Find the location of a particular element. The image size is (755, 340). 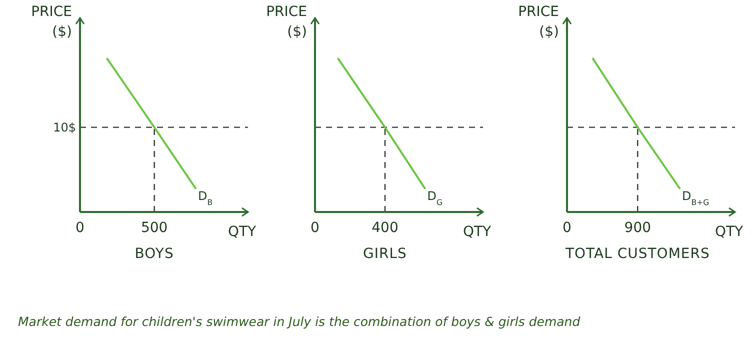

x-tick-label: 400 is located at coordinates (385, 228).